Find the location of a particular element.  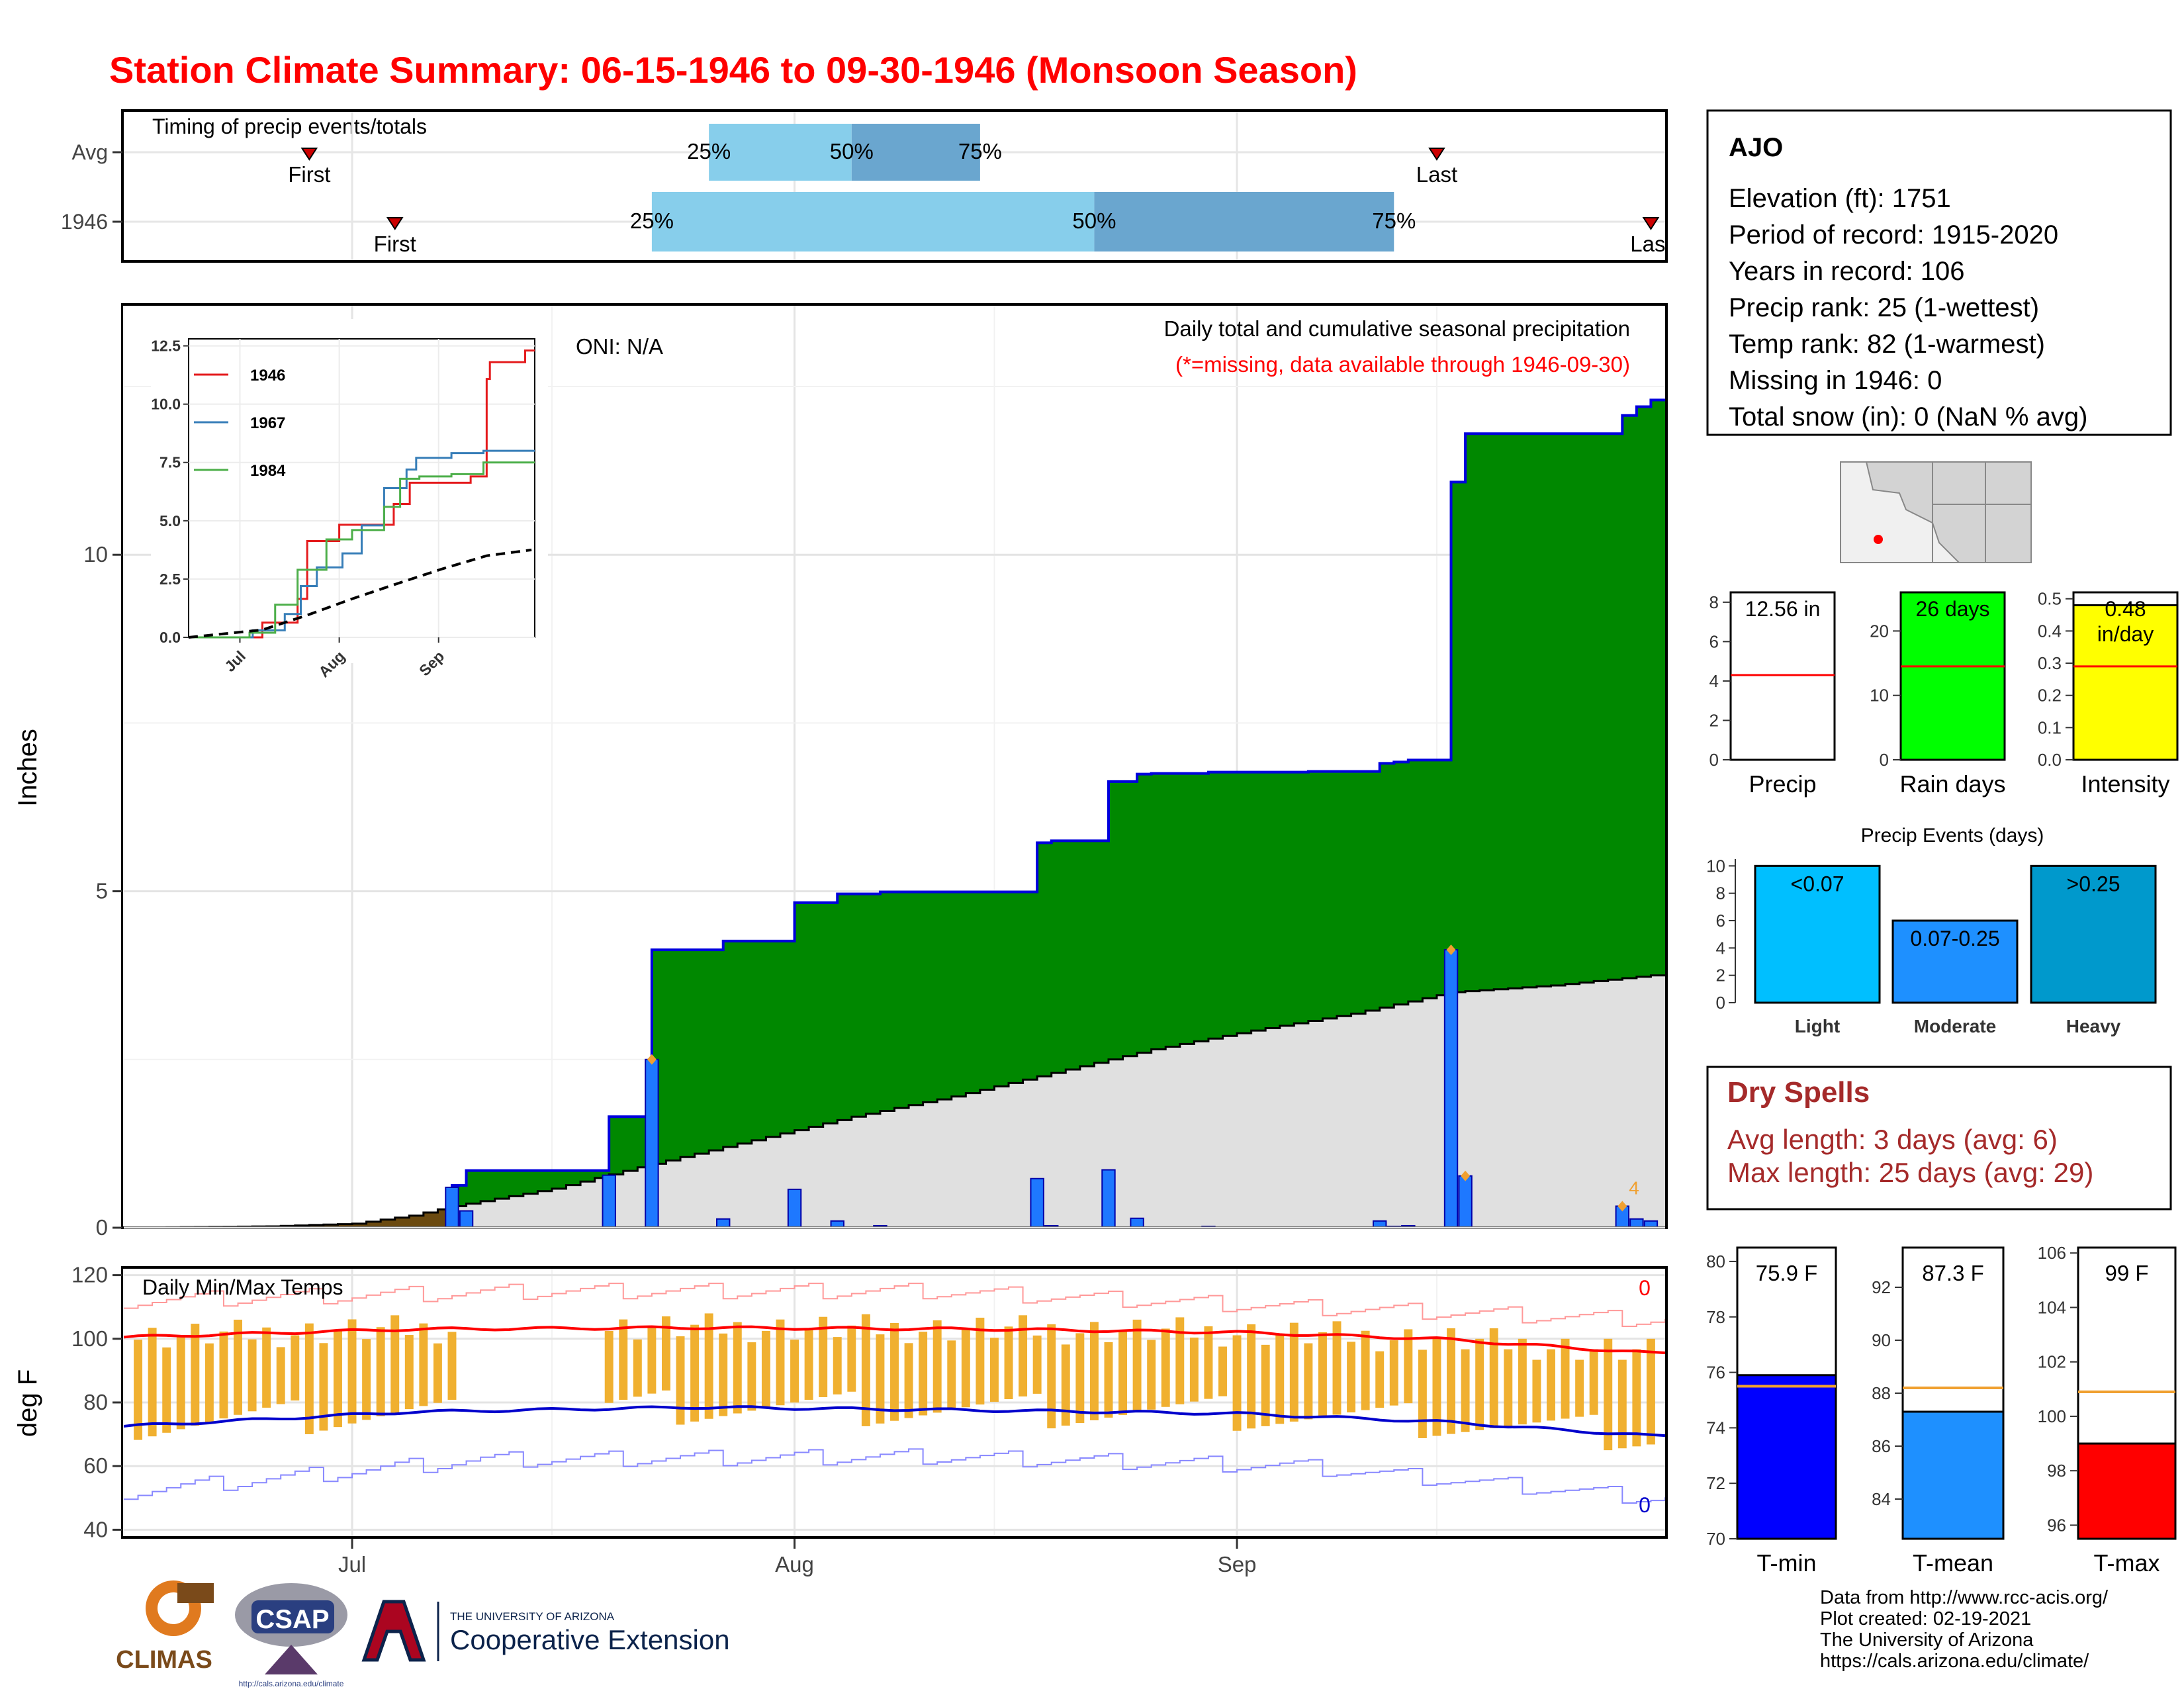

event-marker is located at coordinates (652, 1059).